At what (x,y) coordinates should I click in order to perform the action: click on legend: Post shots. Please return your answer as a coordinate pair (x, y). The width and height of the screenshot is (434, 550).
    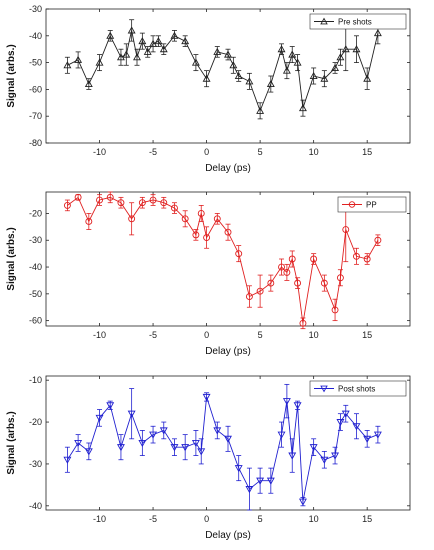
    Looking at the image, I should click on (358, 388).